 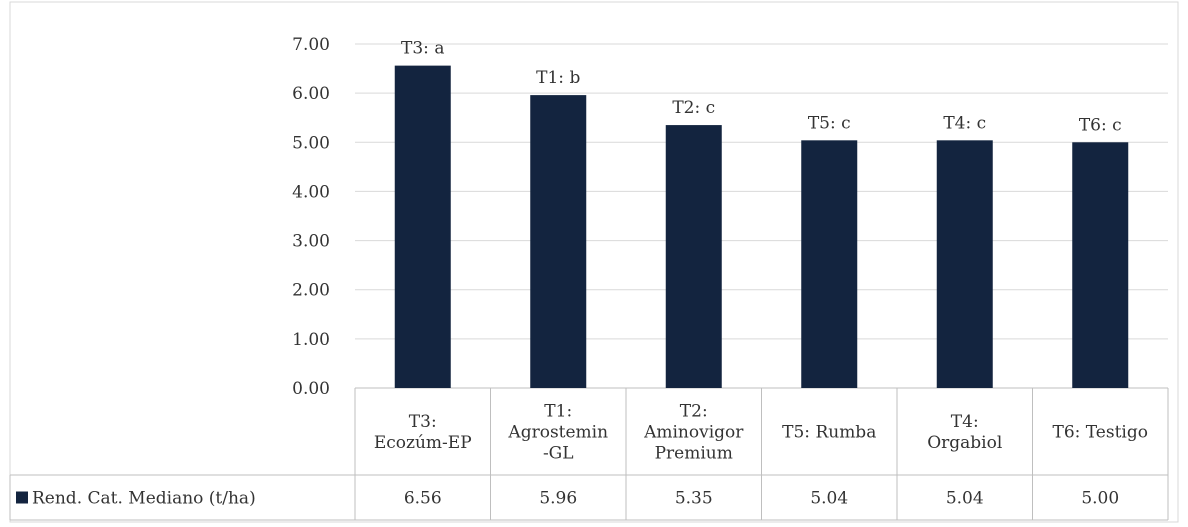 I want to click on category-label: T5: Rumba, so click(x=829, y=433).